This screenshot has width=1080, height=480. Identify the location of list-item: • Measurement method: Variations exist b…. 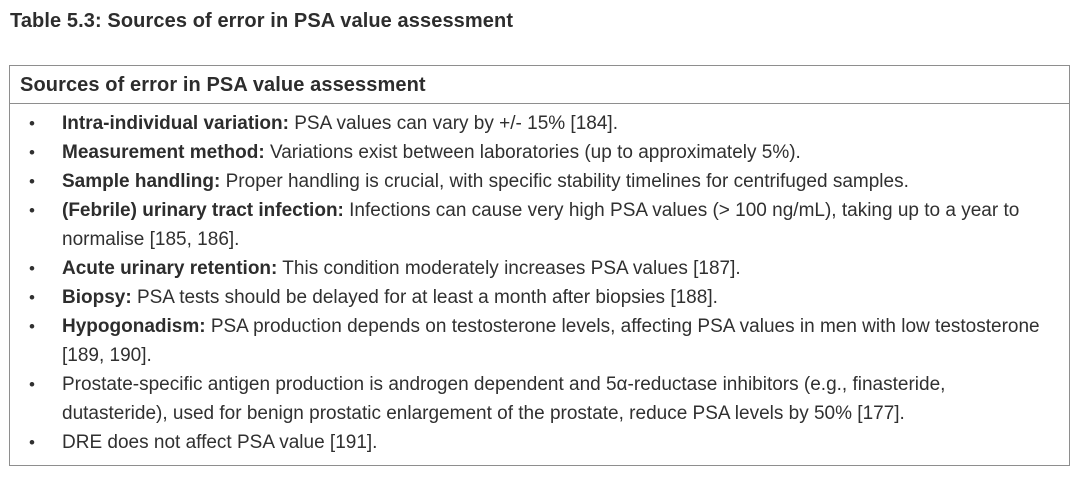
(539, 152).